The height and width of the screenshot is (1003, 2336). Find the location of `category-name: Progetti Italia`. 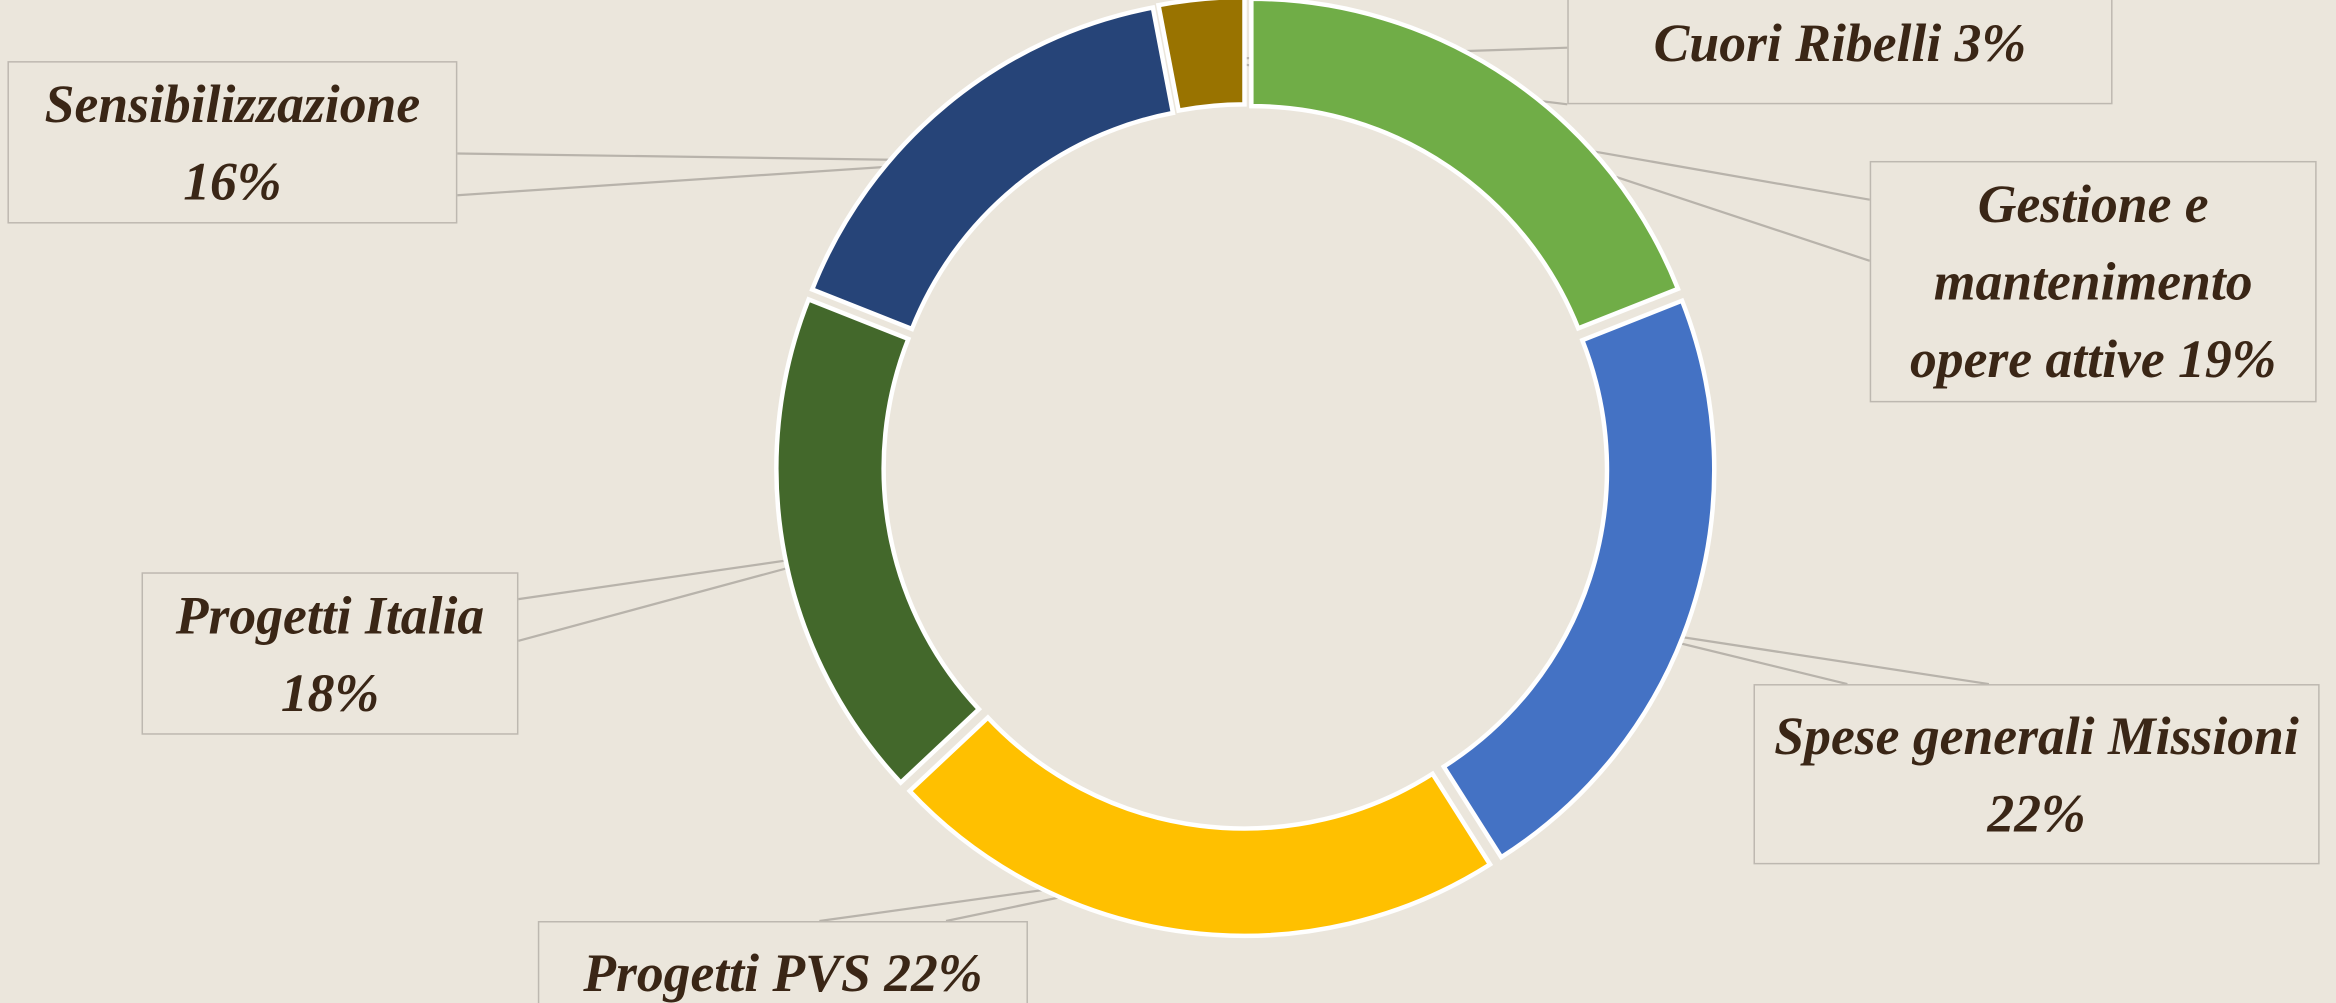

category-name: Progetti Italia is located at coordinates (330, 614).